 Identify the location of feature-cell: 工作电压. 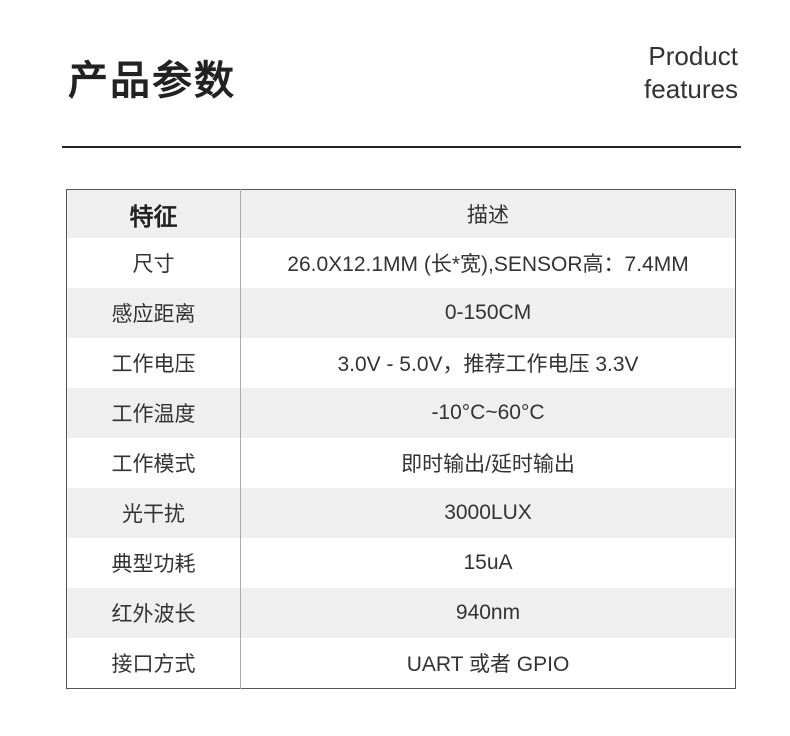
(153, 363).